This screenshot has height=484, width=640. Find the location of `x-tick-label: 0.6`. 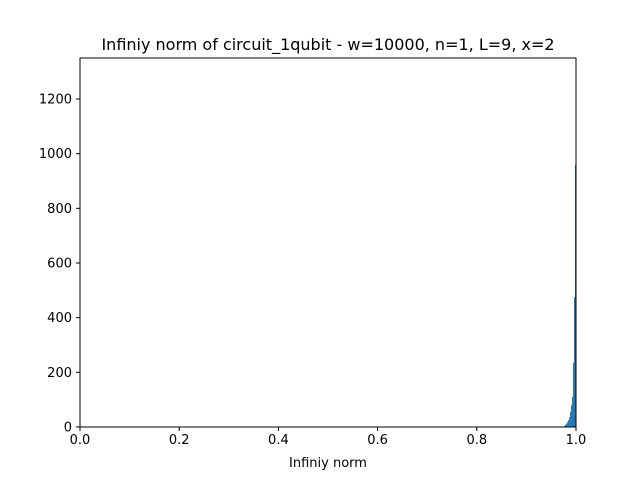

x-tick-label: 0.6 is located at coordinates (377, 440).